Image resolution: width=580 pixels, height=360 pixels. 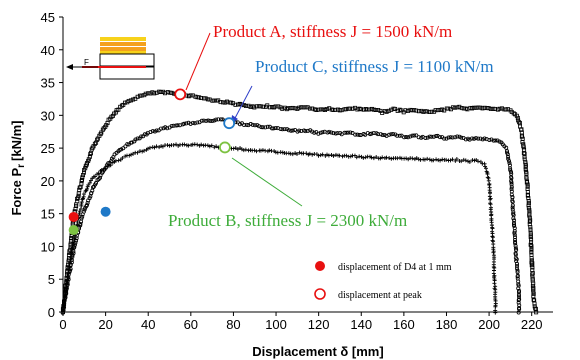 What do you see at coordinates (73, 230) in the screenshot?
I see `d4-marker` at bounding box center [73, 230].